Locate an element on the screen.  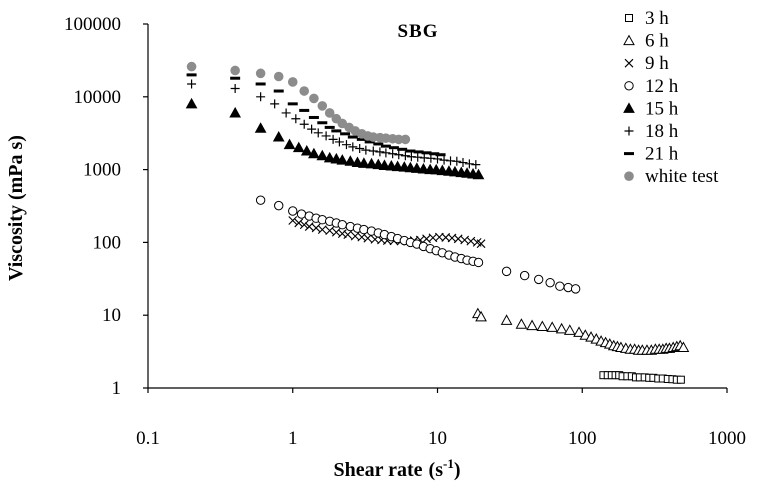
x-tick-label: 1 is located at coordinates (293, 438).